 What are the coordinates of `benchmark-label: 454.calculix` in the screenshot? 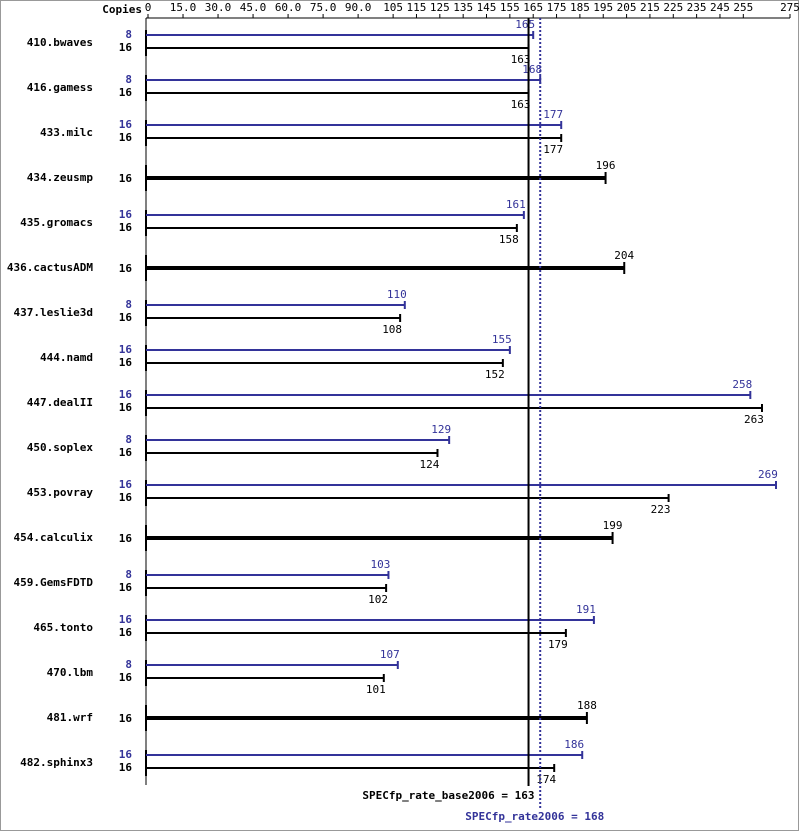 It's located at (54, 537).